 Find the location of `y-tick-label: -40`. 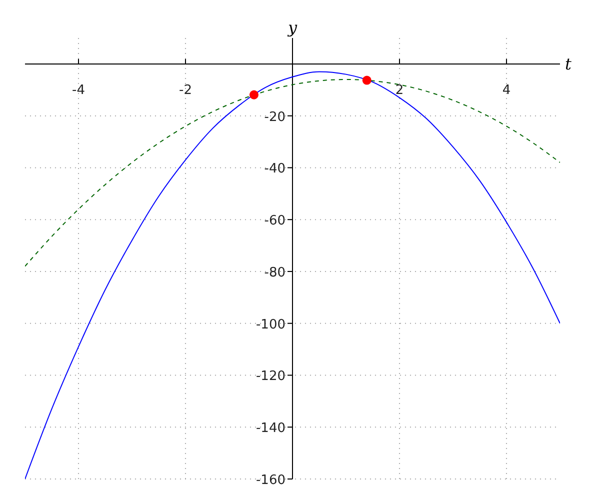

y-tick-label: -40 is located at coordinates (275, 169).